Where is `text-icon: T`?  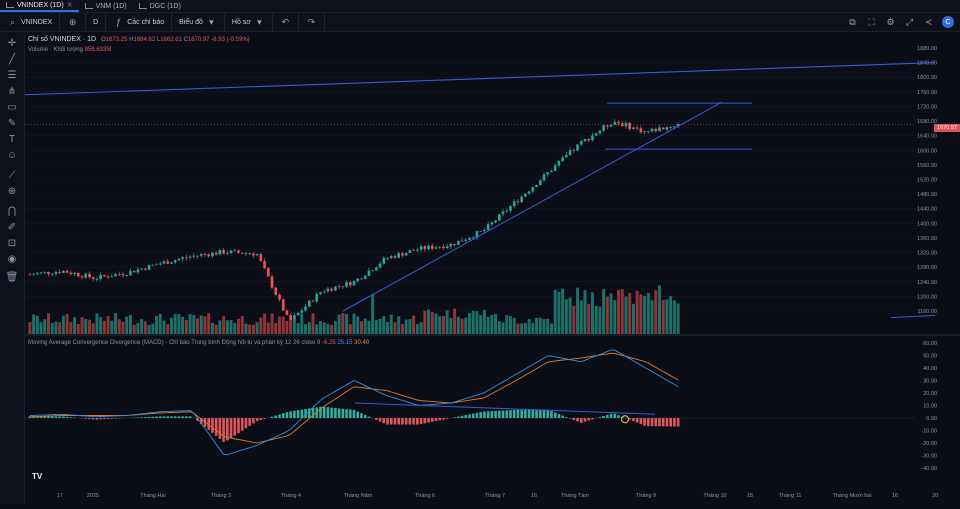
text-icon: T is located at coordinates (12, 139).